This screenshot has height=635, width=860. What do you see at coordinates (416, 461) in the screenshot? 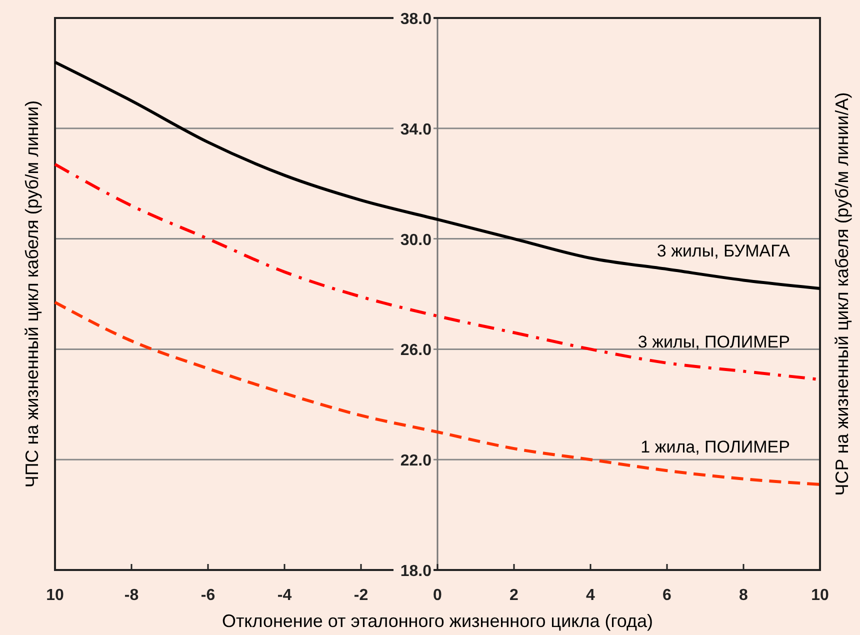
I see `y-tick-label: 22.0` at bounding box center [416, 461].